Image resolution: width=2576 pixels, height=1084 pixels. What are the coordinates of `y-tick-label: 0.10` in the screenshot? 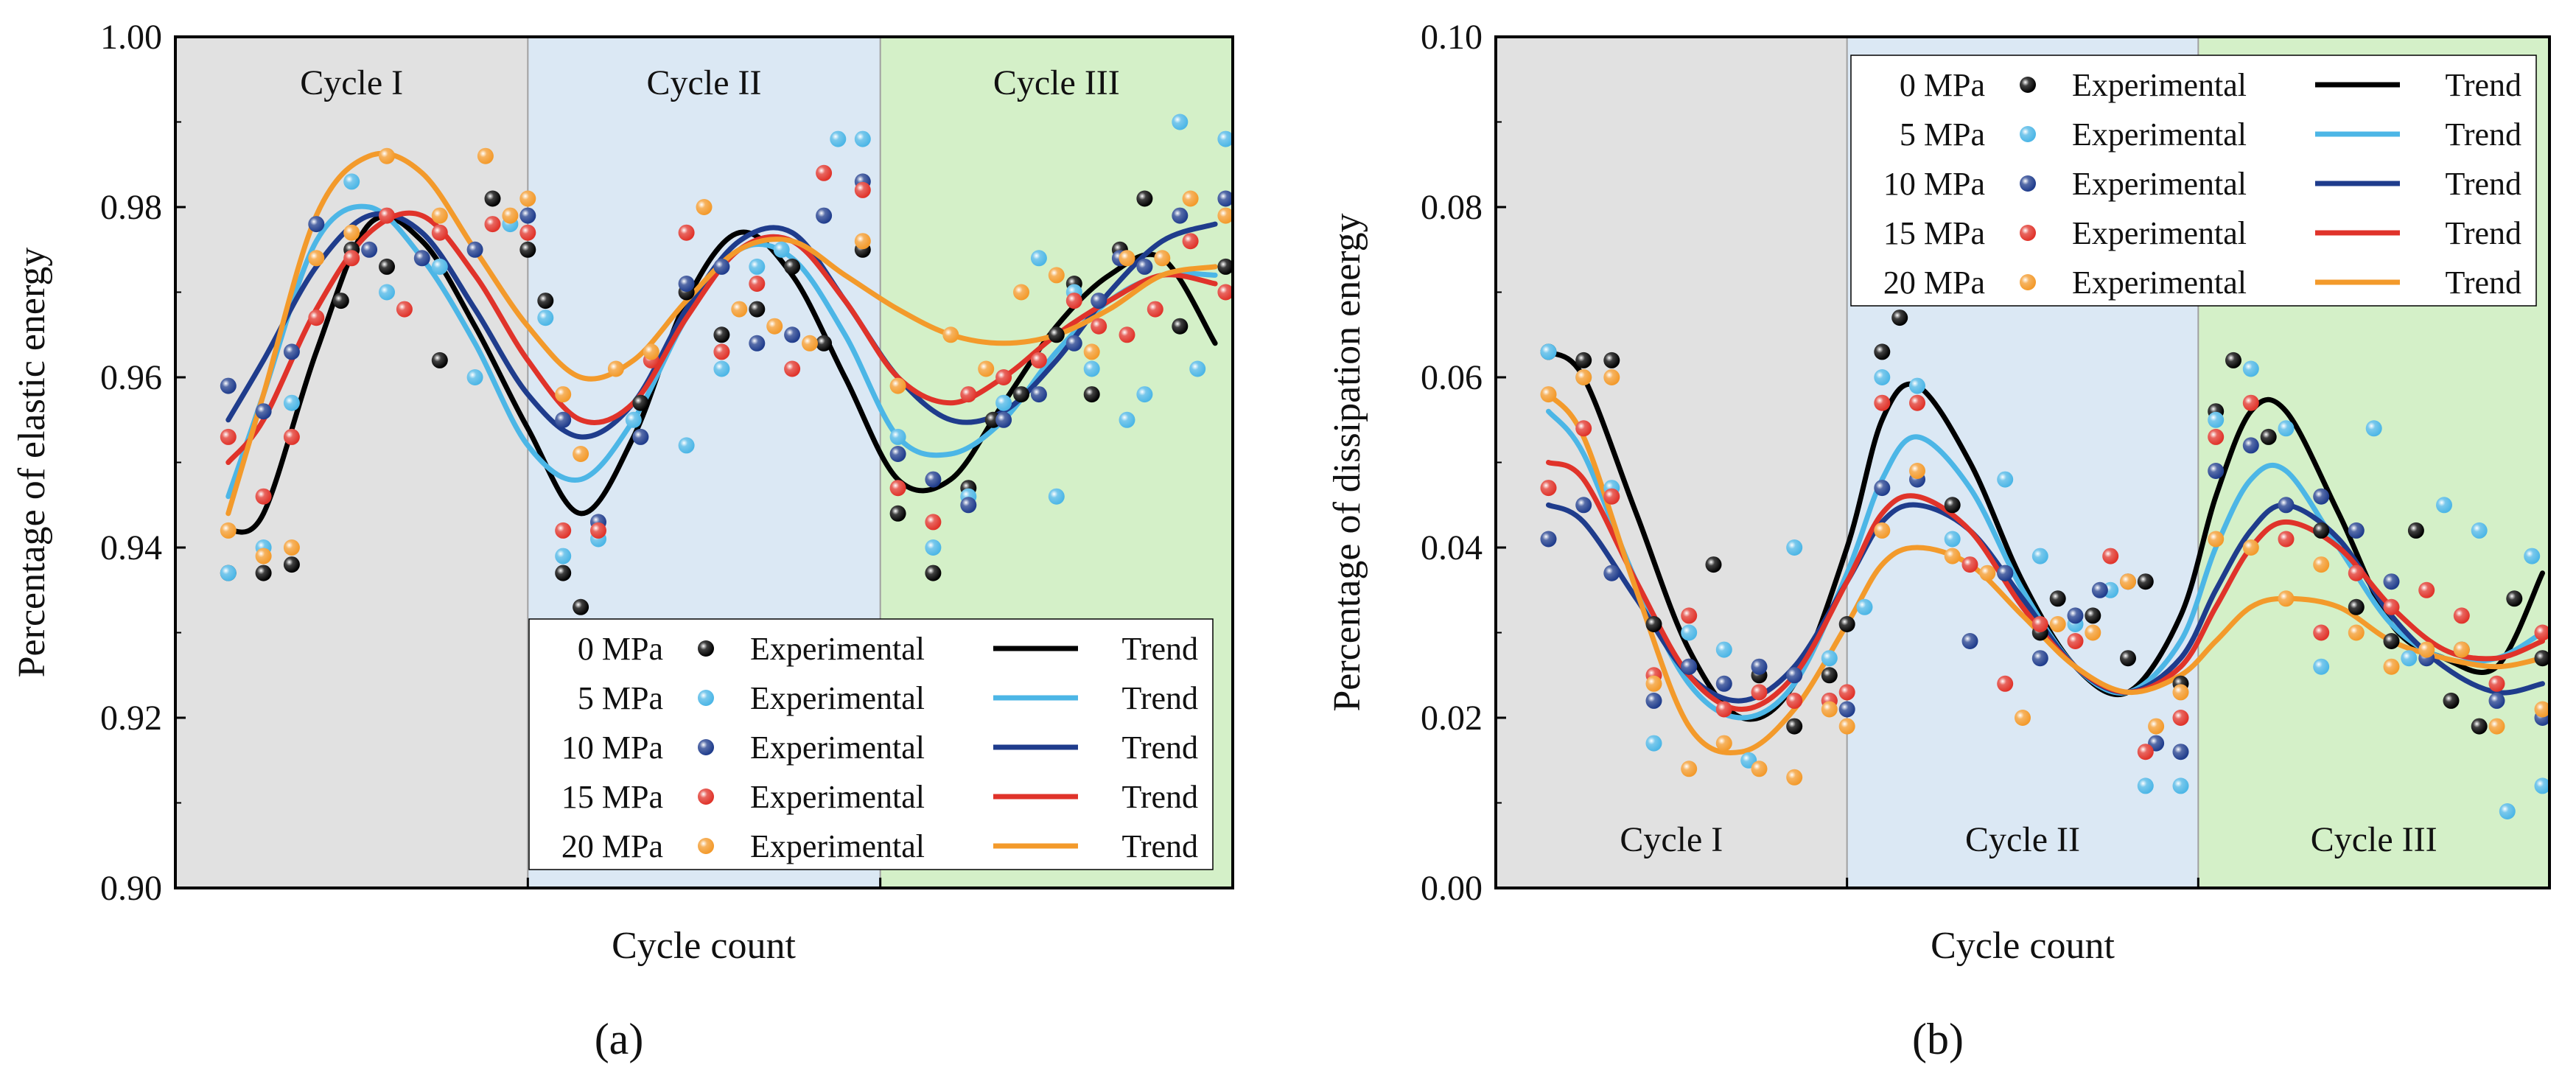 It's located at (1452, 37).